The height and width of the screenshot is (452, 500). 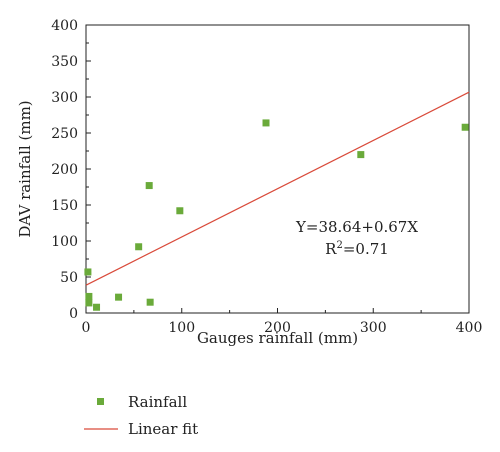 What do you see at coordinates (73, 314) in the screenshot?
I see `y-tick-label: 0` at bounding box center [73, 314].